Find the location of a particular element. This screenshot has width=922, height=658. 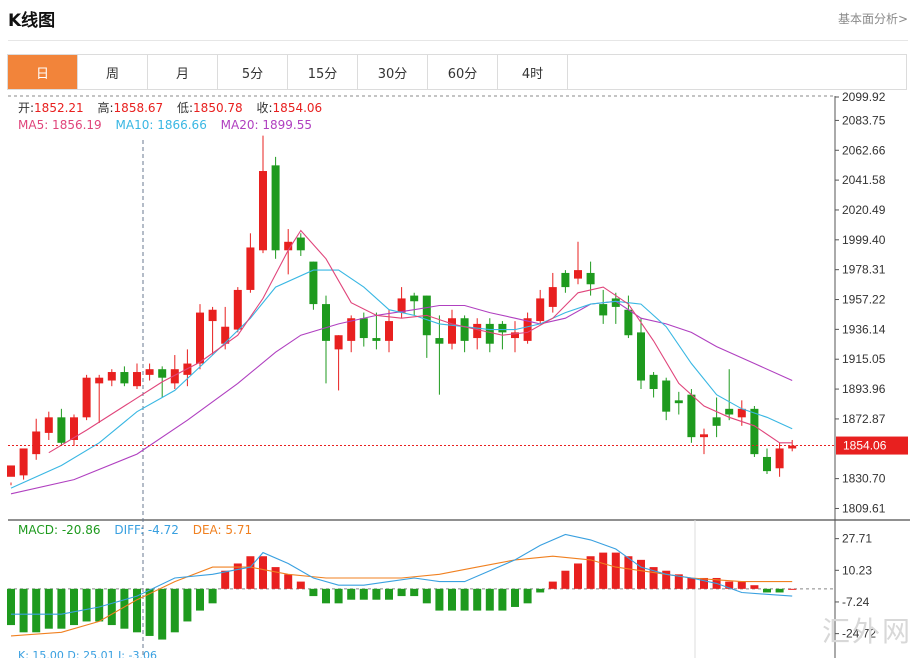

tab-week: 周 is located at coordinates (113, 72).